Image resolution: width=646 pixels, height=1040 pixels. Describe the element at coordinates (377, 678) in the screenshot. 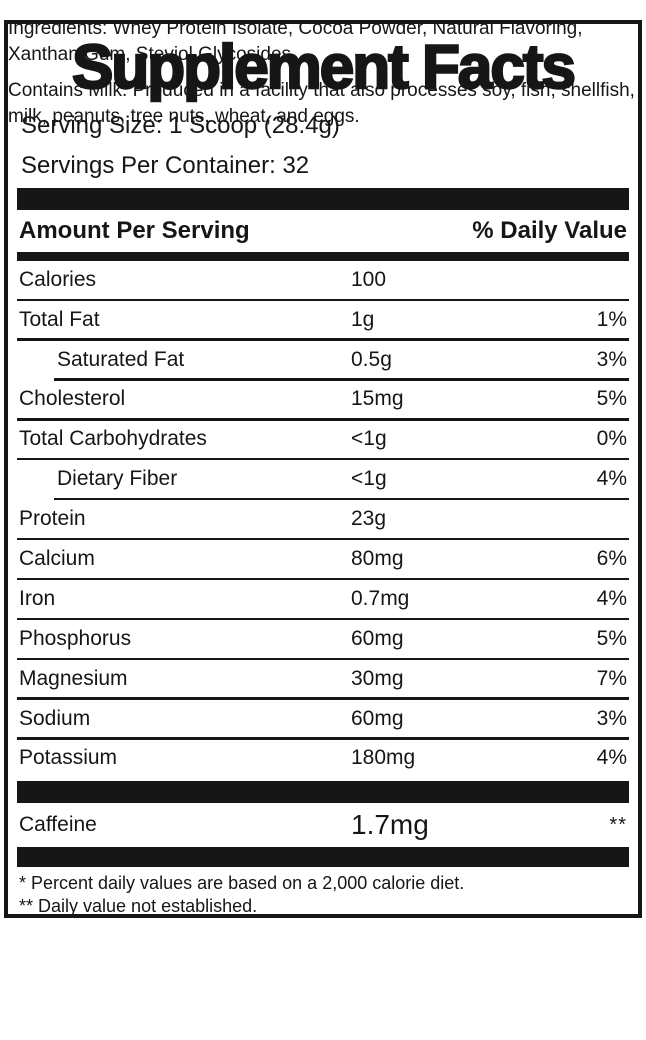

I see `nutrient-amount: 30mg` at that location.